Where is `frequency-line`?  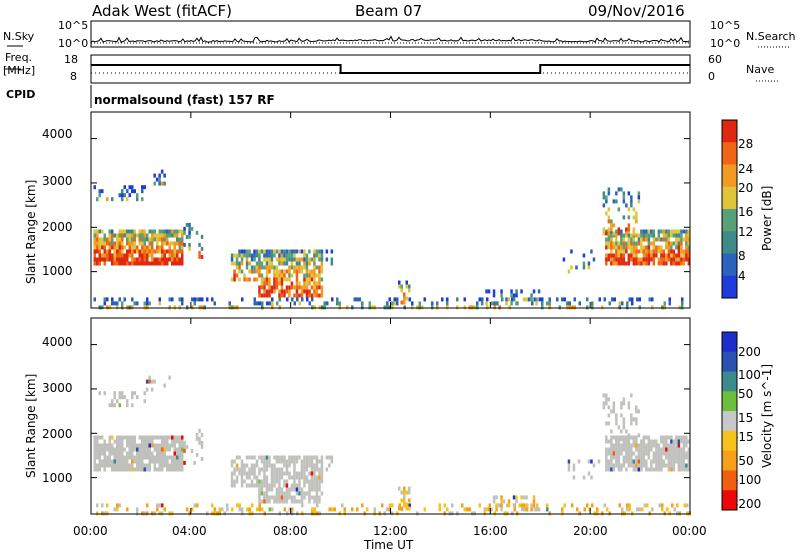 frequency-line is located at coordinates (390, 69).